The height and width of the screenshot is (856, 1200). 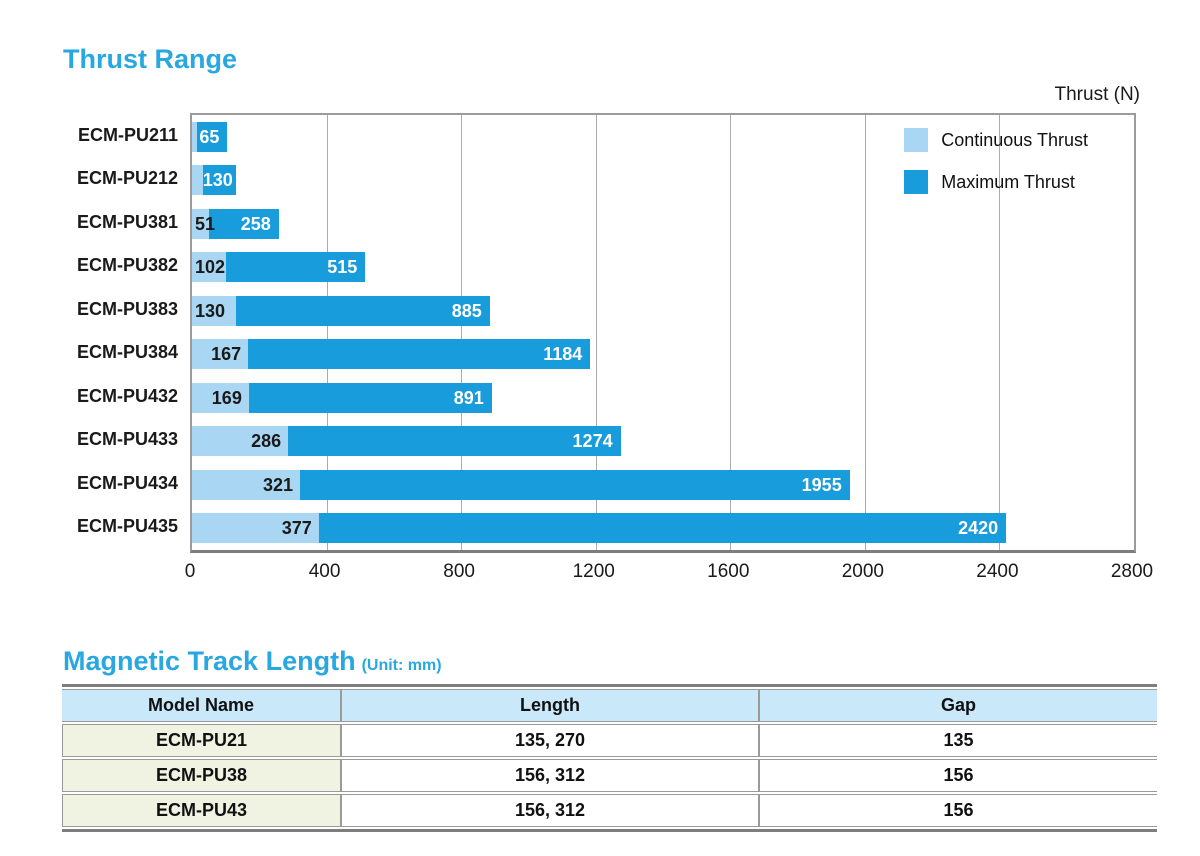 What do you see at coordinates (127, 309) in the screenshot?
I see `category-label-ECM-PU383: ECM-PU383` at bounding box center [127, 309].